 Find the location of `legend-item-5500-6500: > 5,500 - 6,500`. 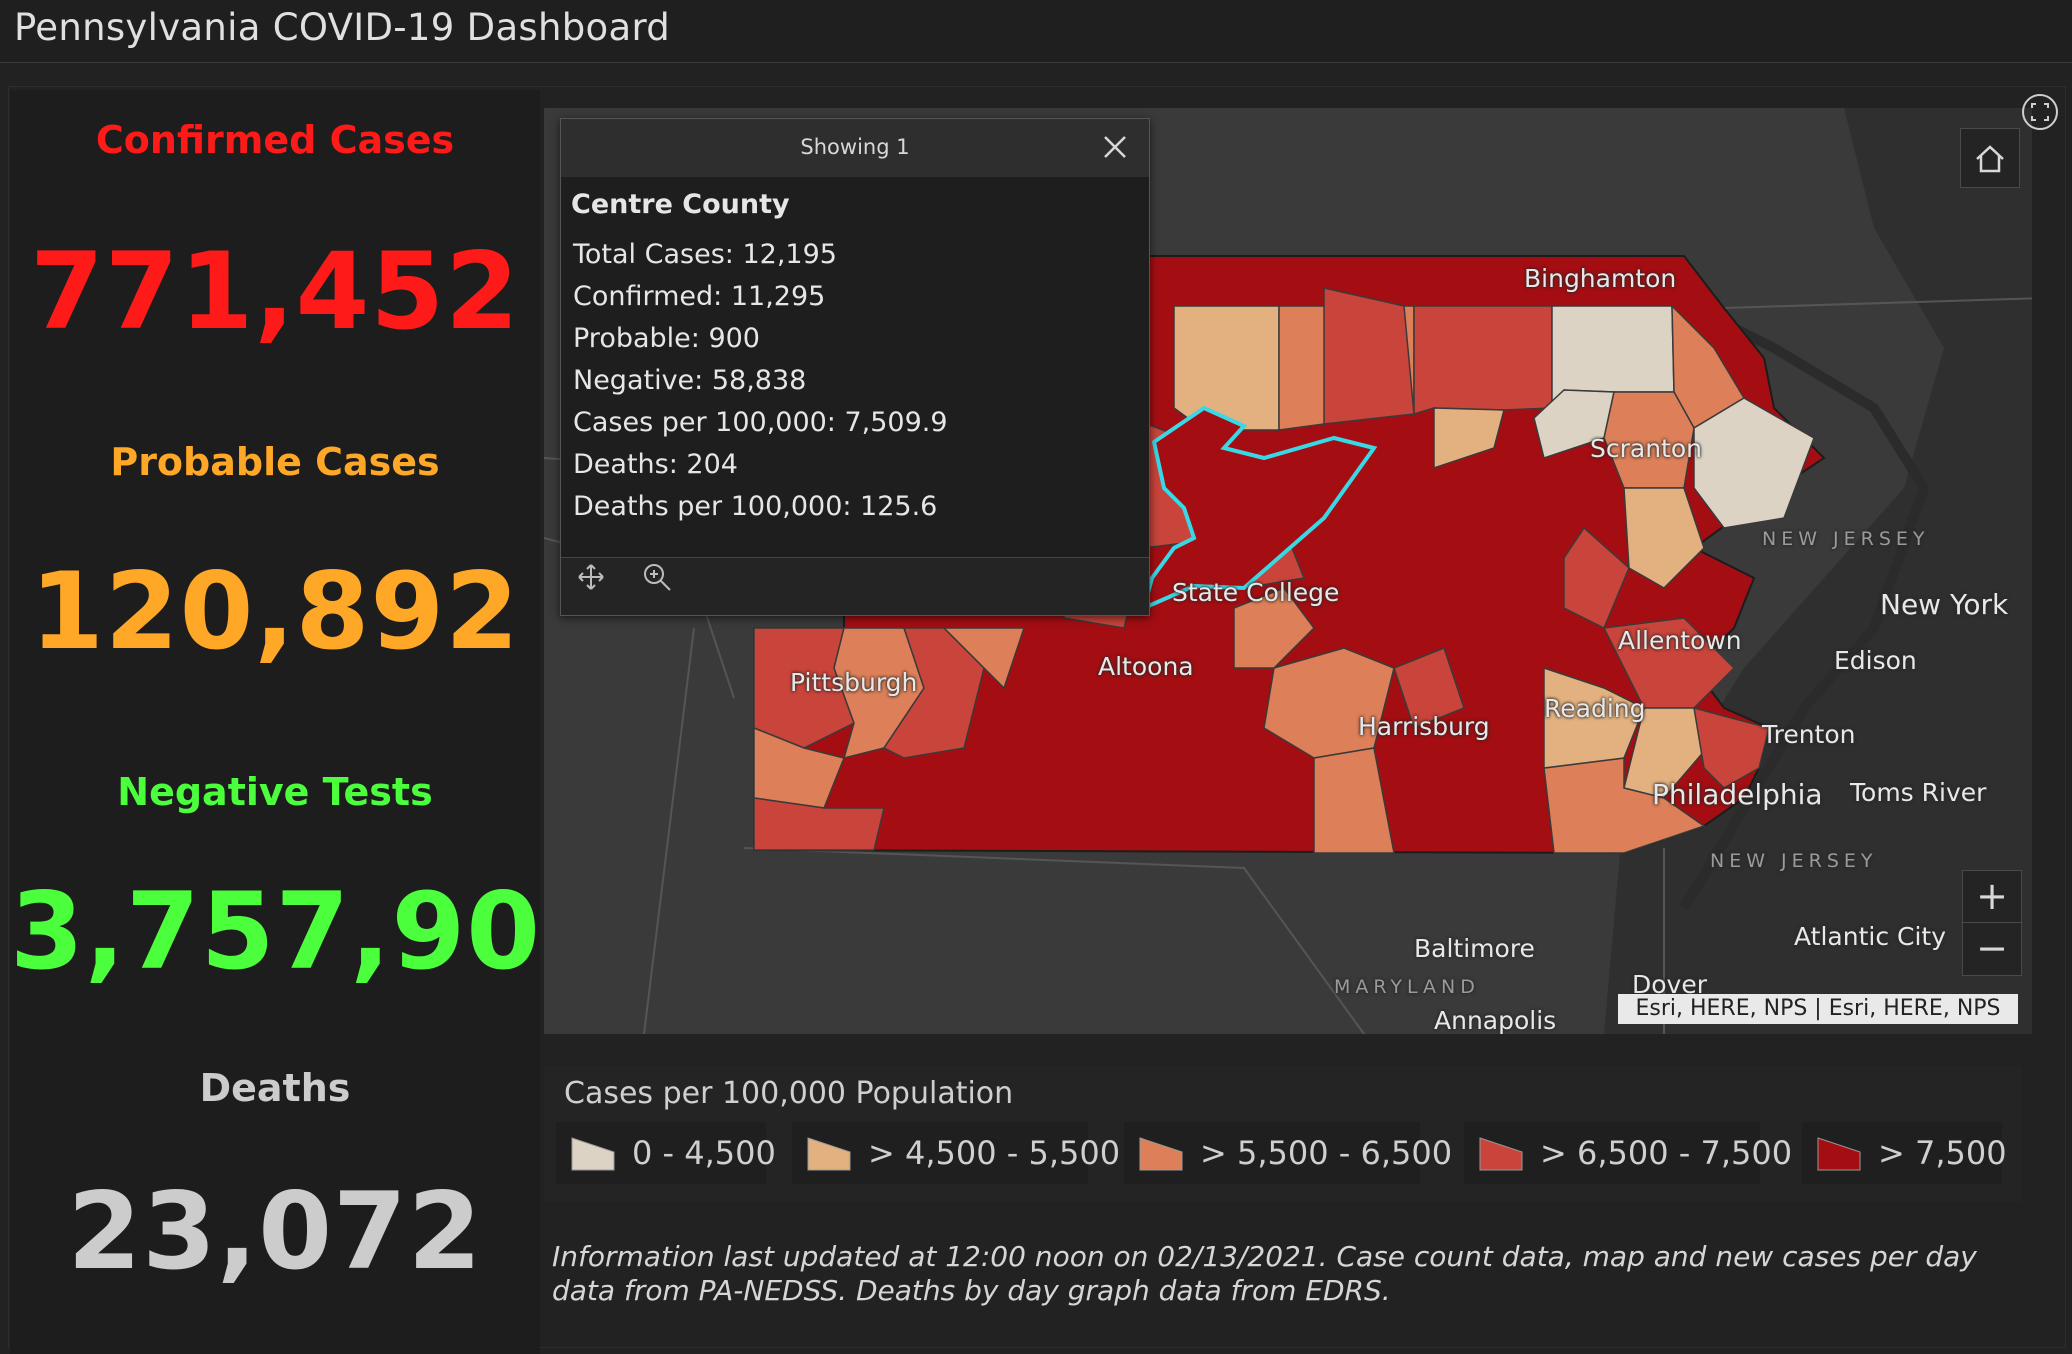

legend-item-5500-6500: > 5,500 - 6,500 is located at coordinates (1288, 1153).